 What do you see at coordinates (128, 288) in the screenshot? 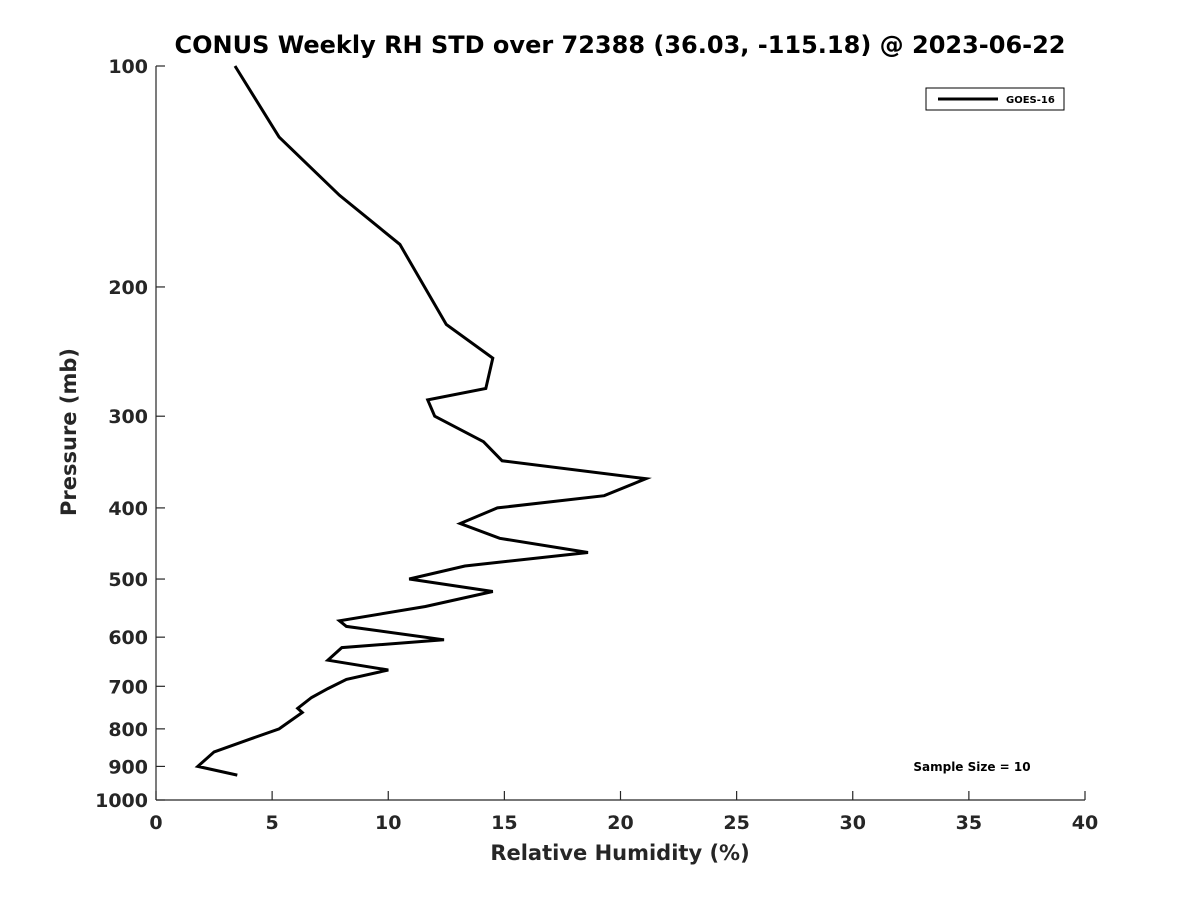
I see `y-tick-label: 200` at bounding box center [128, 288].